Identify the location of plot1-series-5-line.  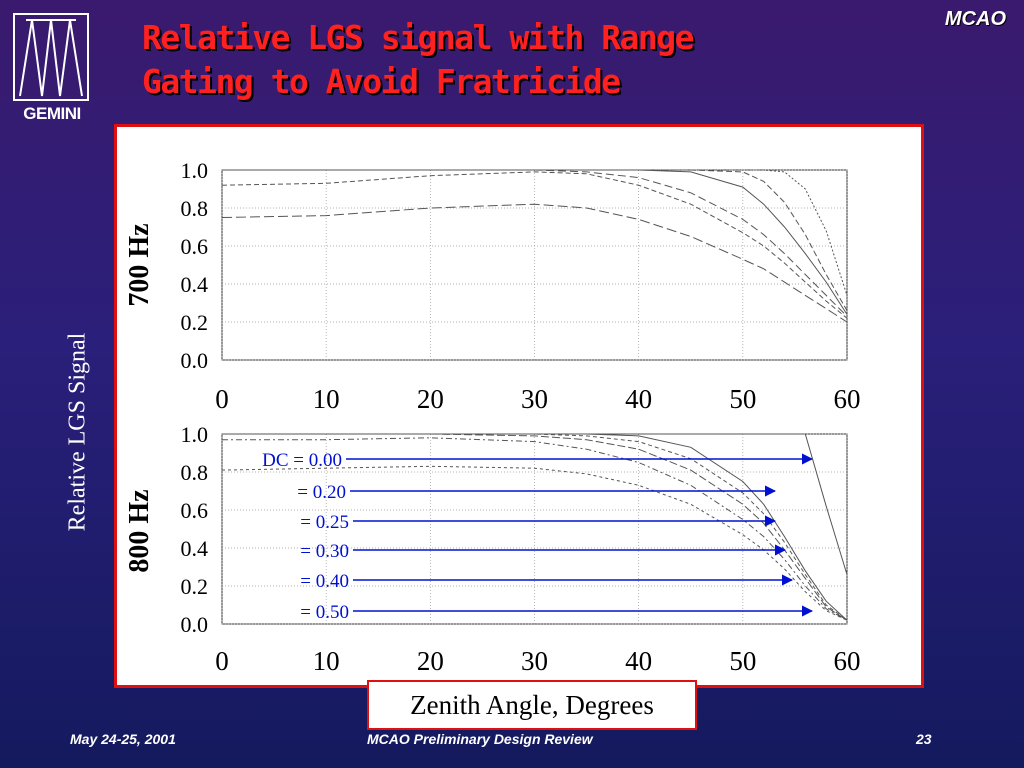
(534, 245).